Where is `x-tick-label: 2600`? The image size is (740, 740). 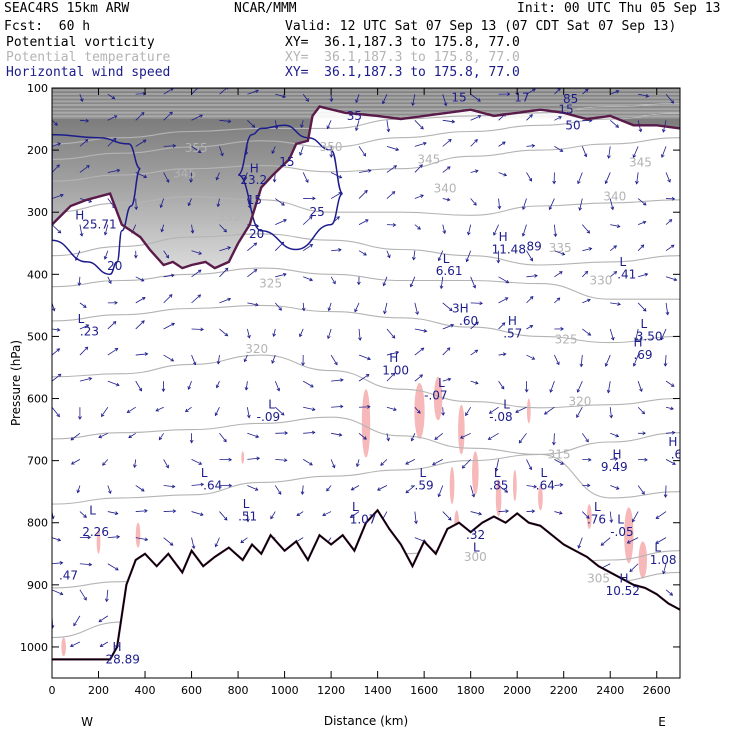 x-tick-label: 2600 is located at coordinates (657, 690).